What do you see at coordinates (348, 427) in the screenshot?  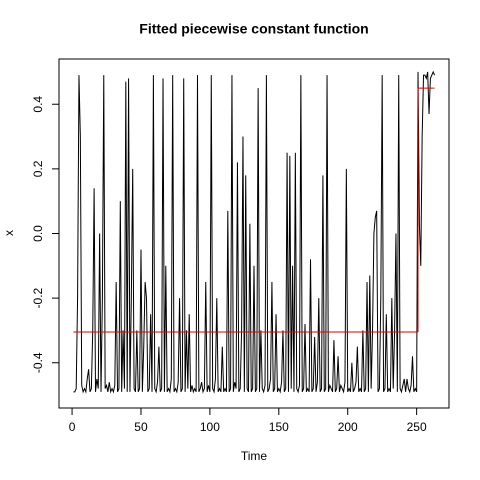 I see `x-tick-label: 200` at bounding box center [348, 427].